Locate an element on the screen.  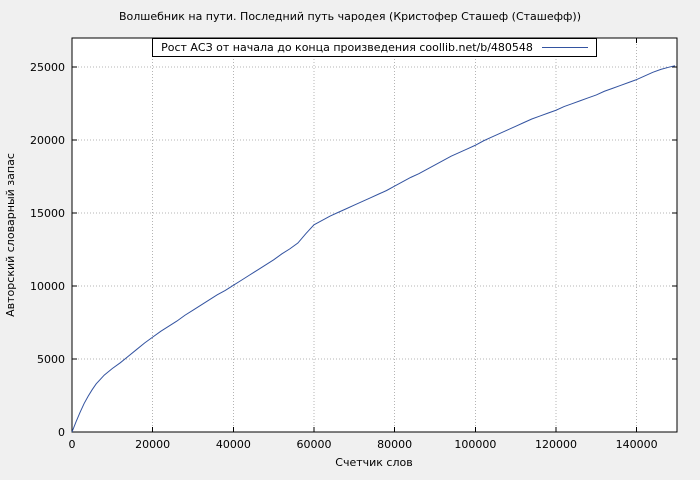
y-tick-label: 5000 is located at coordinates (51, 359).